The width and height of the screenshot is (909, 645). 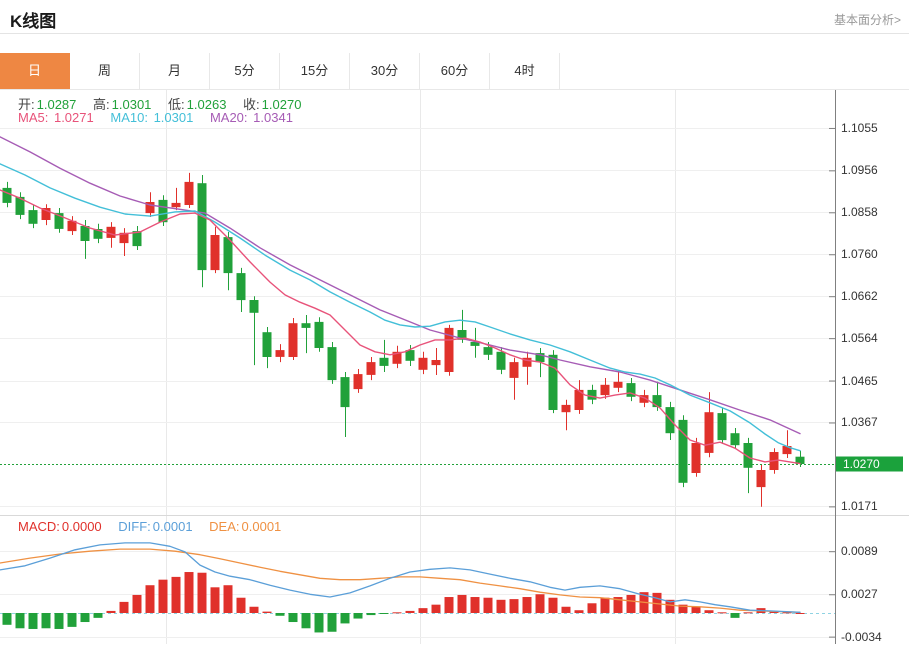 I want to click on svg-text: 1.0858, so click(x=859, y=212).